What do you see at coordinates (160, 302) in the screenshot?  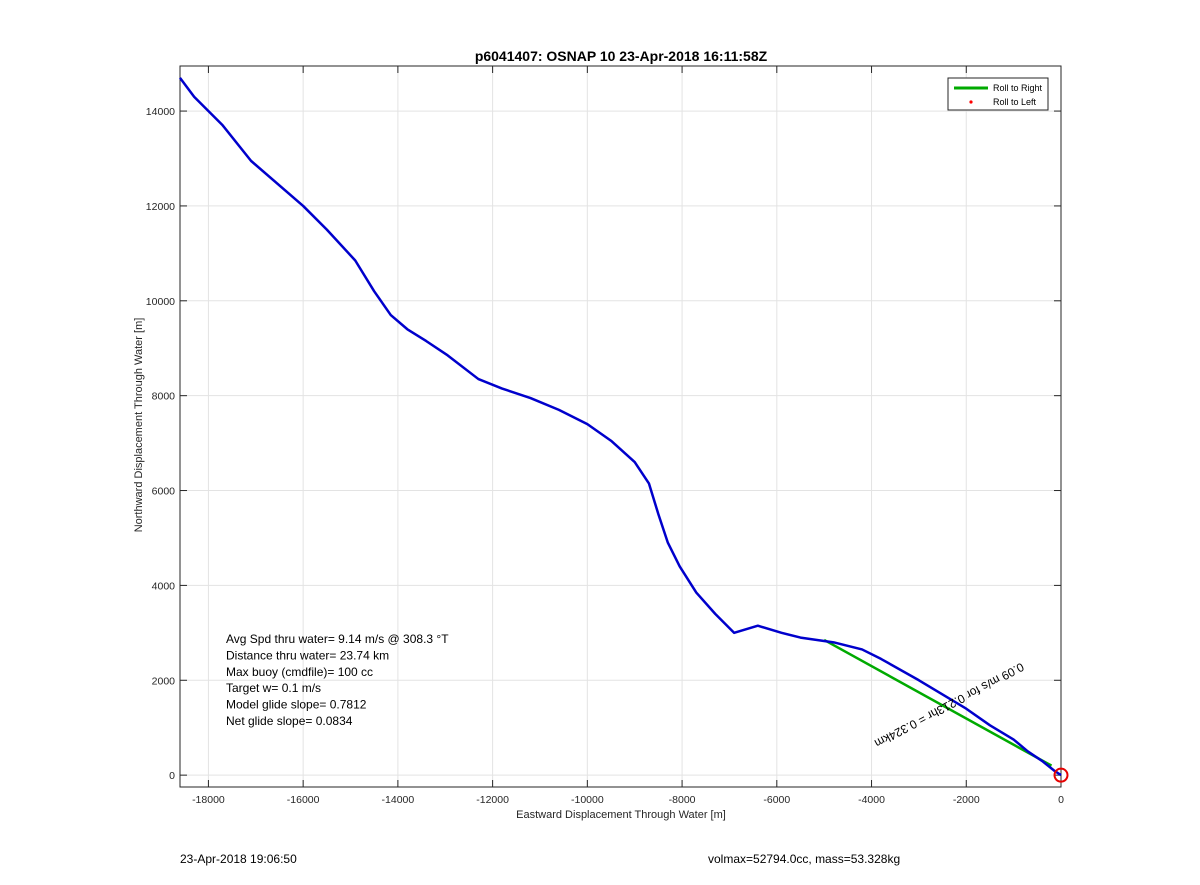 I see `y-tick-label: 10000` at bounding box center [160, 302].